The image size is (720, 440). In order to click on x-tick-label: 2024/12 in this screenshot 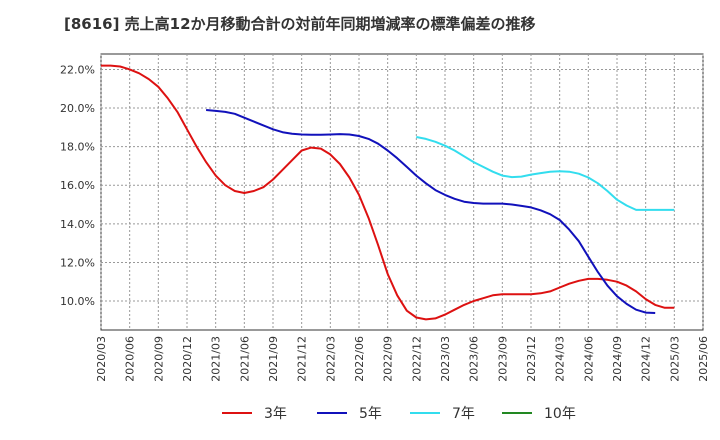, I will do `click(646, 359)`.